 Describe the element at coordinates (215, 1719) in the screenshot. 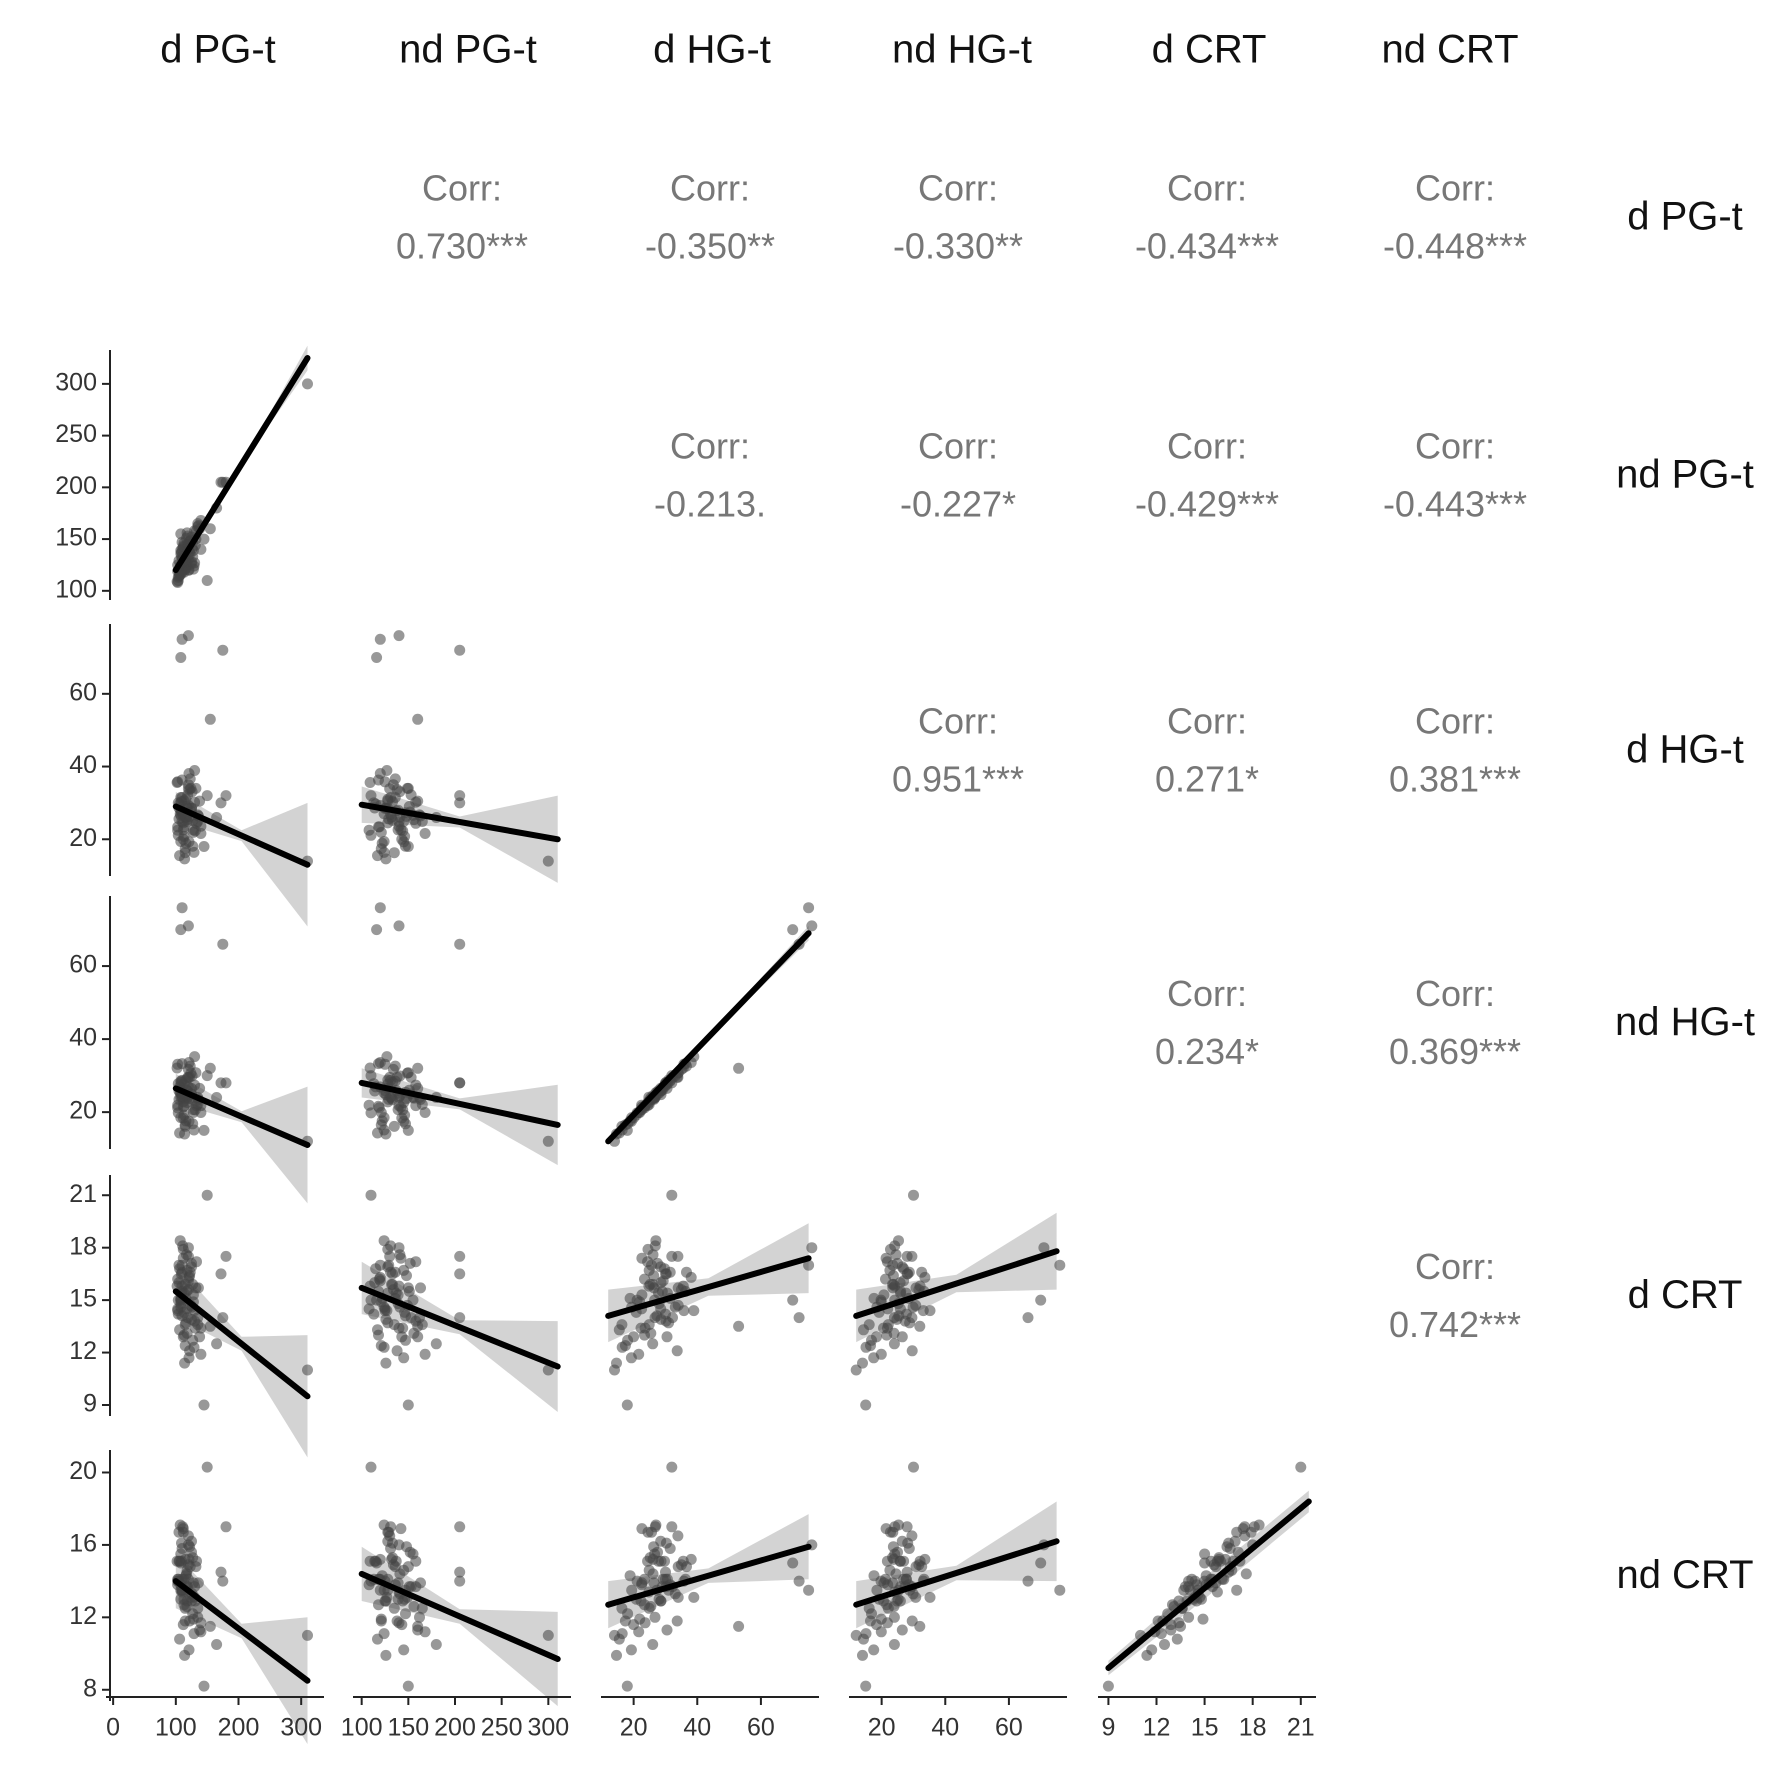

I see `x-axis-col-0: 0 100 200 300` at that location.